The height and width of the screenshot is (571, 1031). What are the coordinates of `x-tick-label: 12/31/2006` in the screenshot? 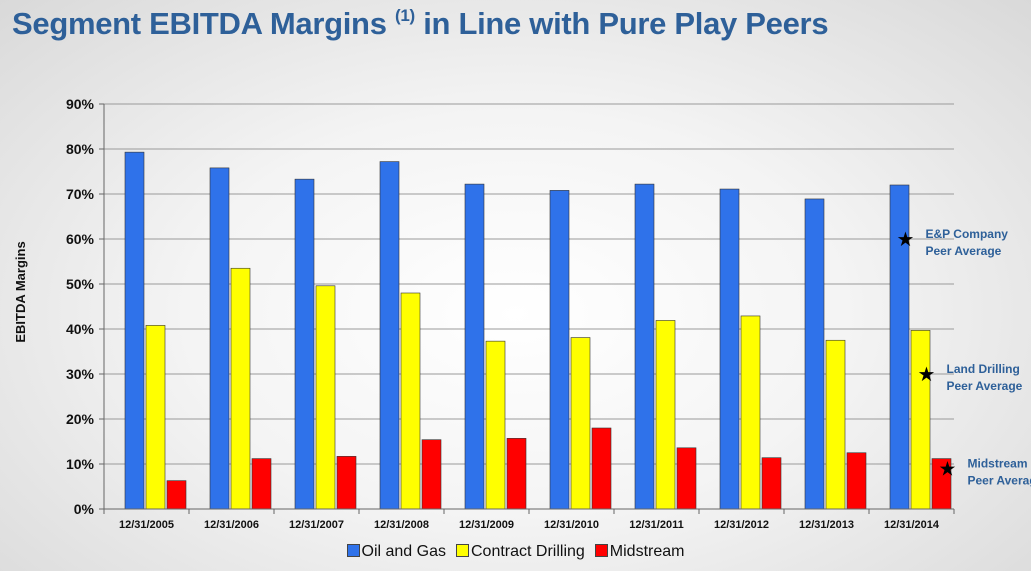 It's located at (231, 525).